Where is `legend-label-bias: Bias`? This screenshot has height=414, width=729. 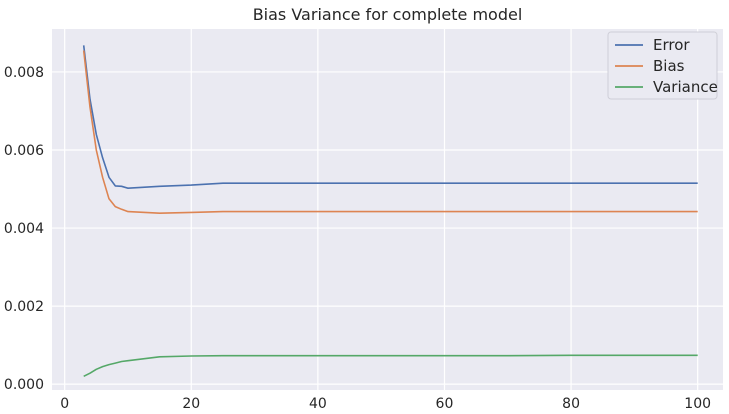
legend-label-bias: Bias is located at coordinates (669, 66).